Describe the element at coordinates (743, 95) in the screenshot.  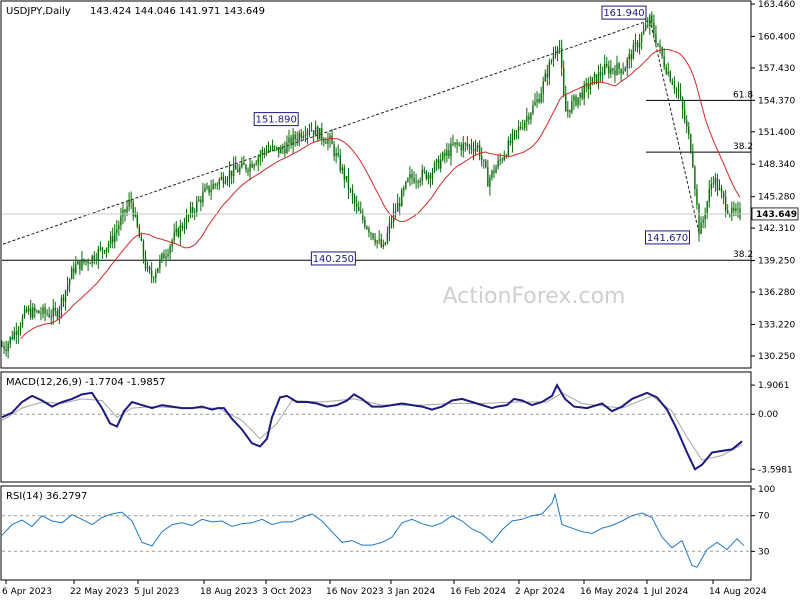
I see `fib-level-label: 61.8` at that location.